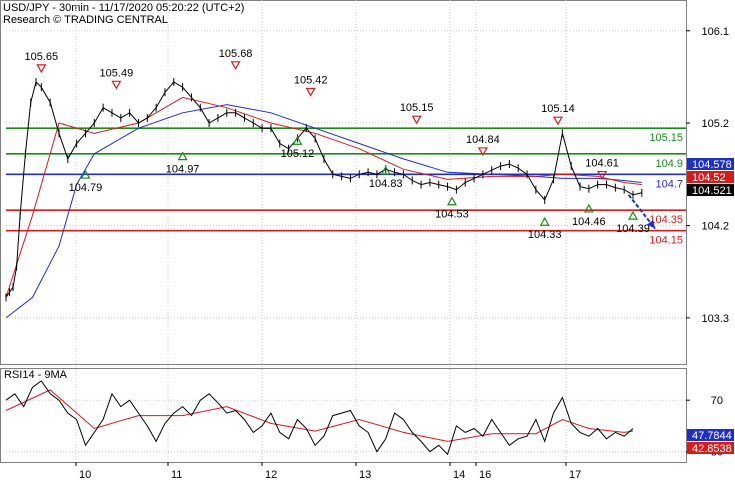 This screenshot has height=480, width=735. What do you see at coordinates (117, 73) in the screenshot?
I see `swing-high-label: 105.49` at bounding box center [117, 73].